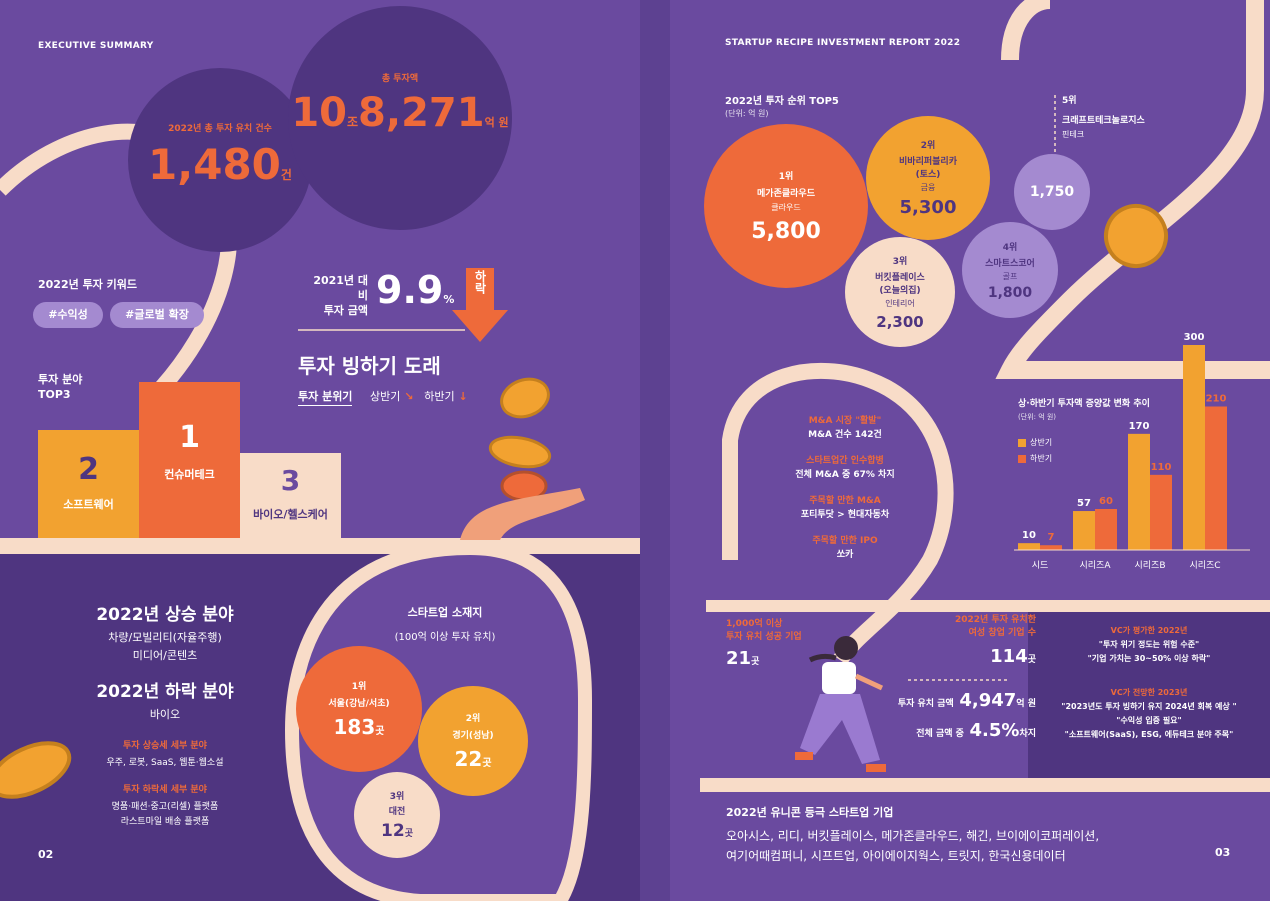 The height and width of the screenshot is (901, 1270). I want to click on bar-label-시리즈B-하반기: 110, so click(1161, 467).